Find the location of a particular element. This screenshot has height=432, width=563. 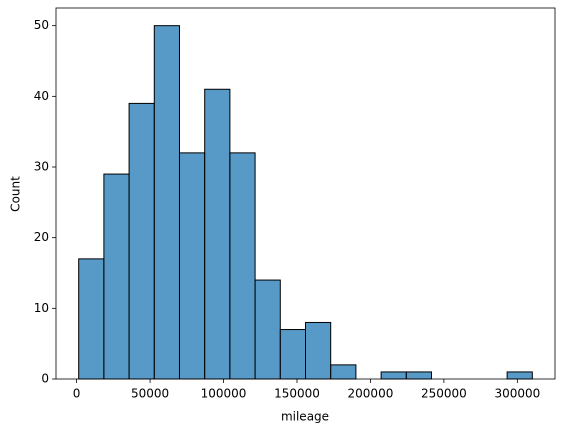

x-tick-label: 300000 is located at coordinates (517, 394).